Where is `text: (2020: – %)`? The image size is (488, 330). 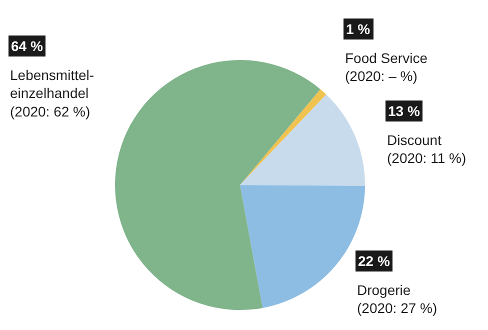
text: (2020: – %) is located at coordinates (381, 76).